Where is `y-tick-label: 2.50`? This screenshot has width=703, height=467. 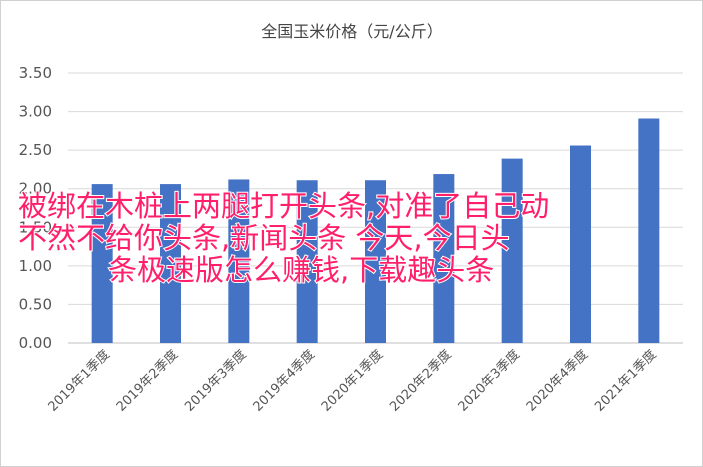
y-tick-label: 2.50 is located at coordinates (35, 150).